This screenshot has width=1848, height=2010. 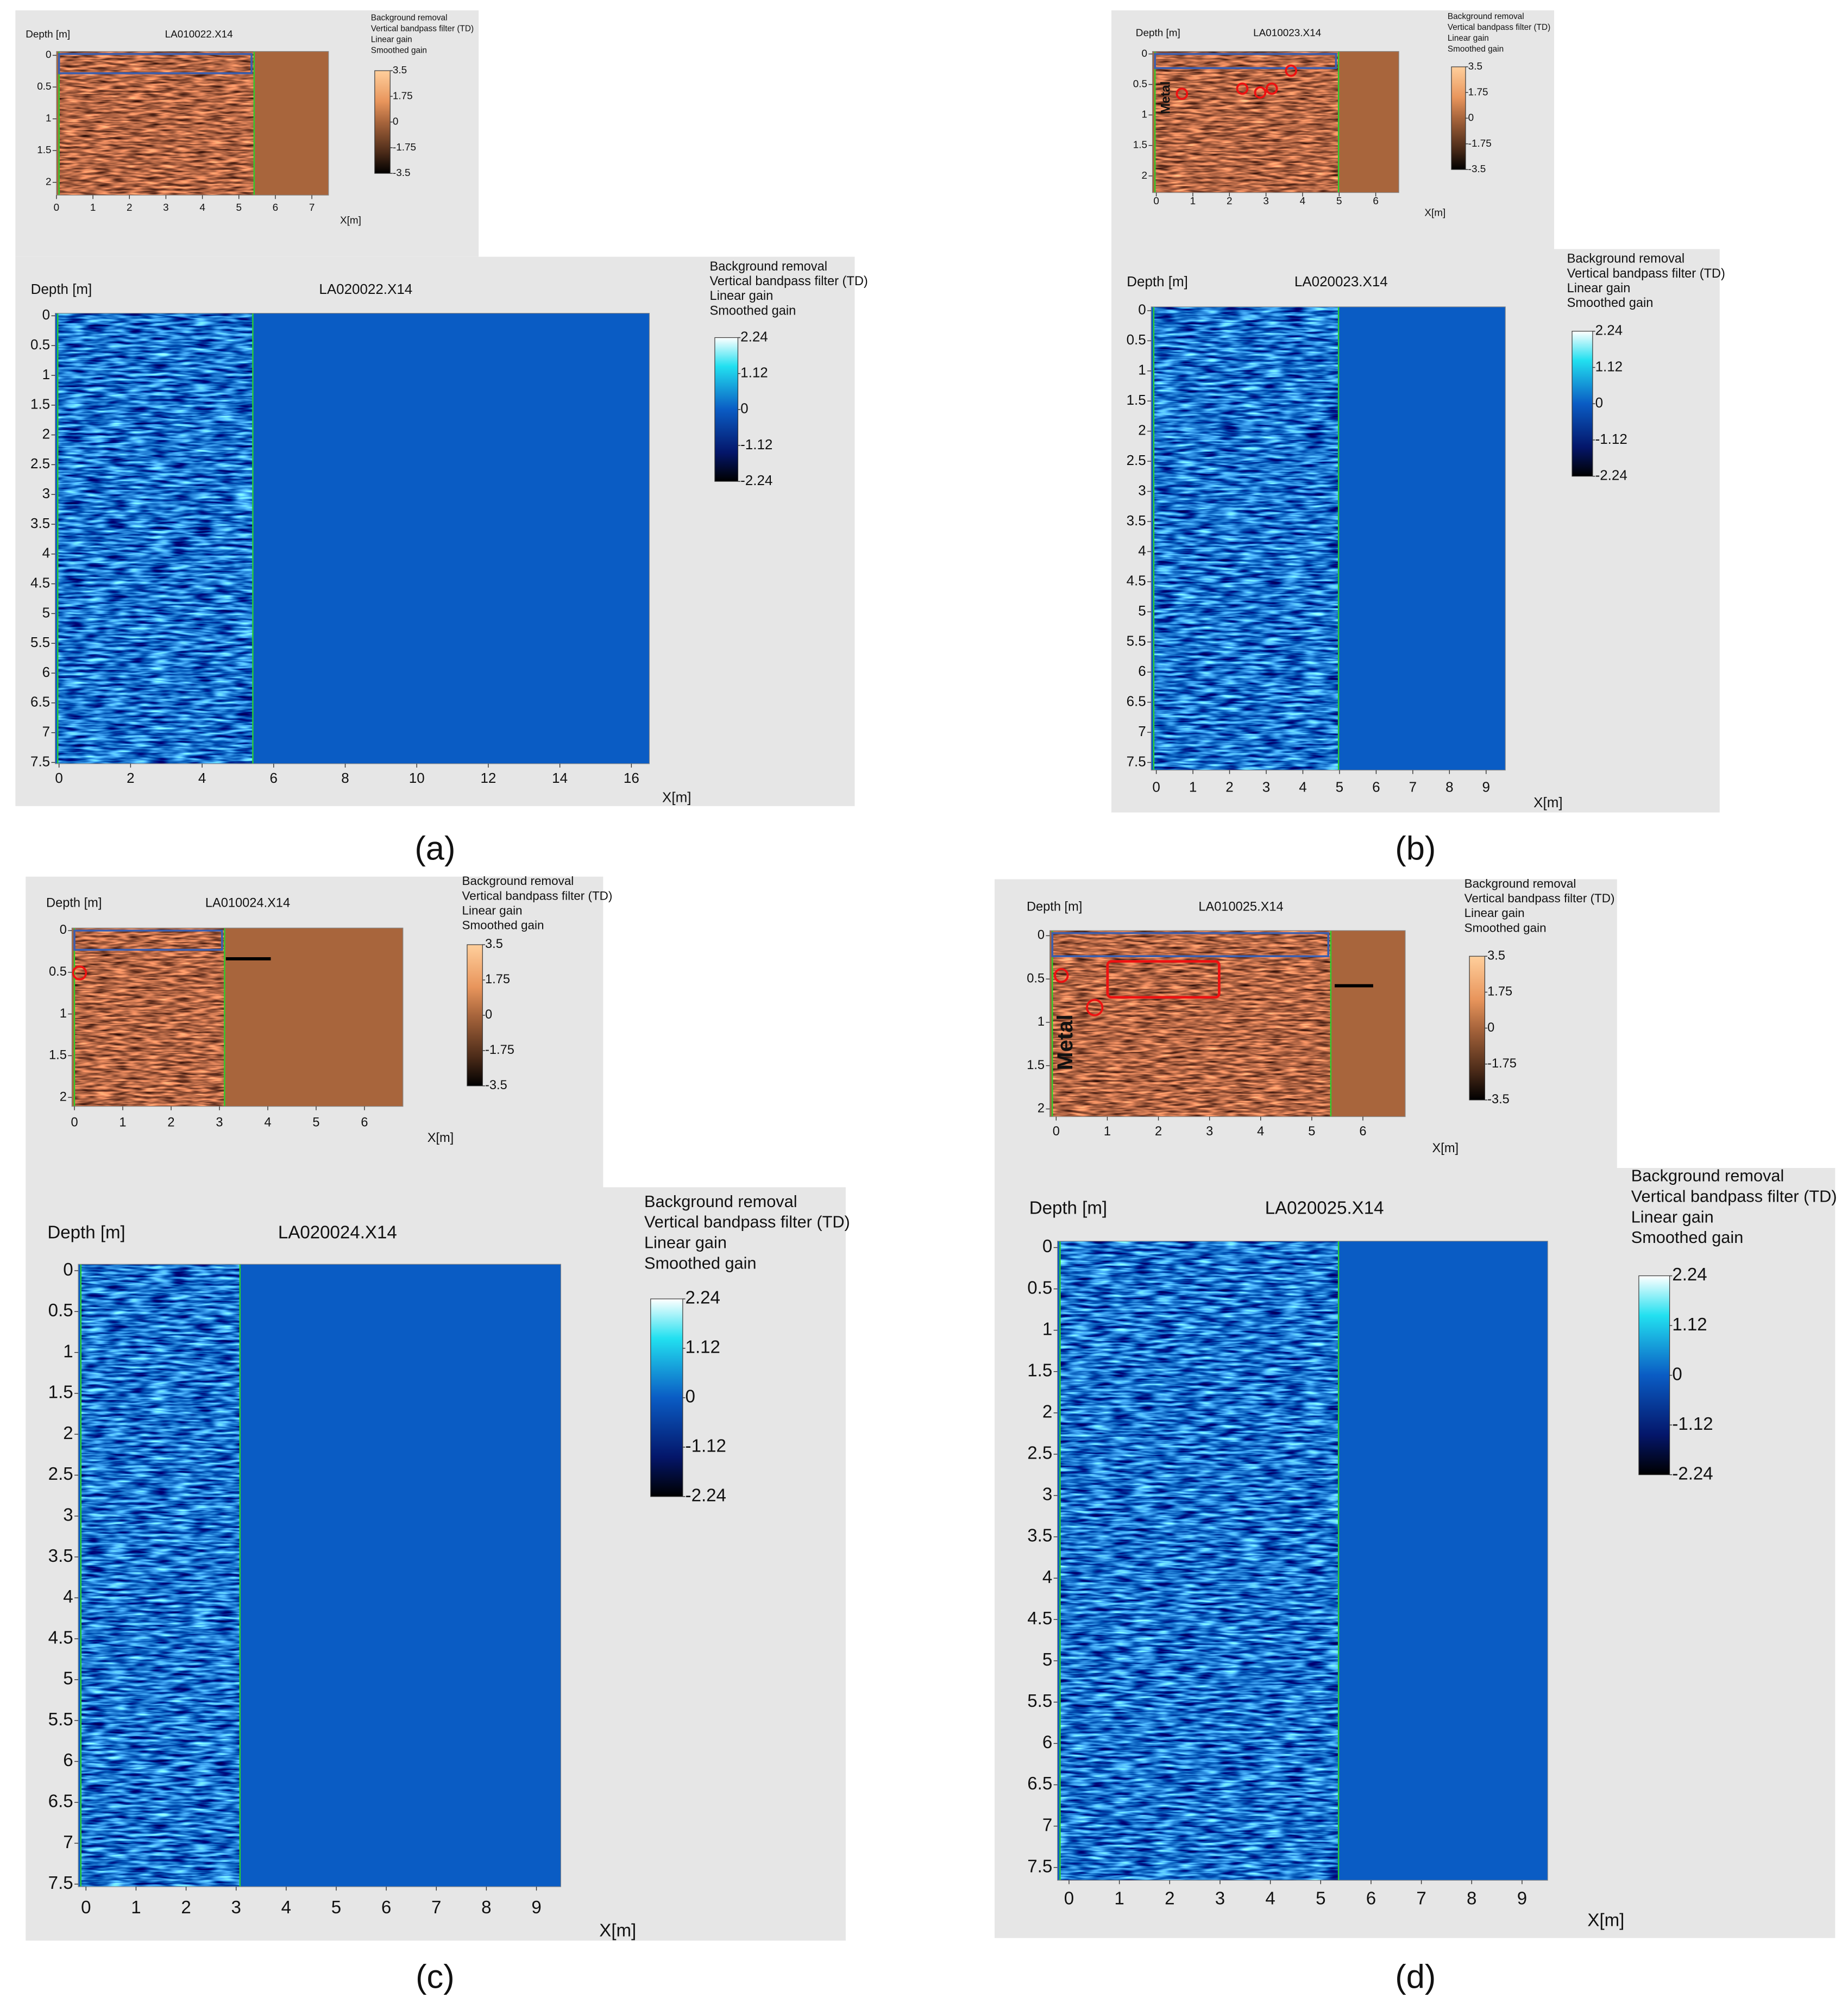 I want to click on highlight-box, so click(x=1245, y=61).